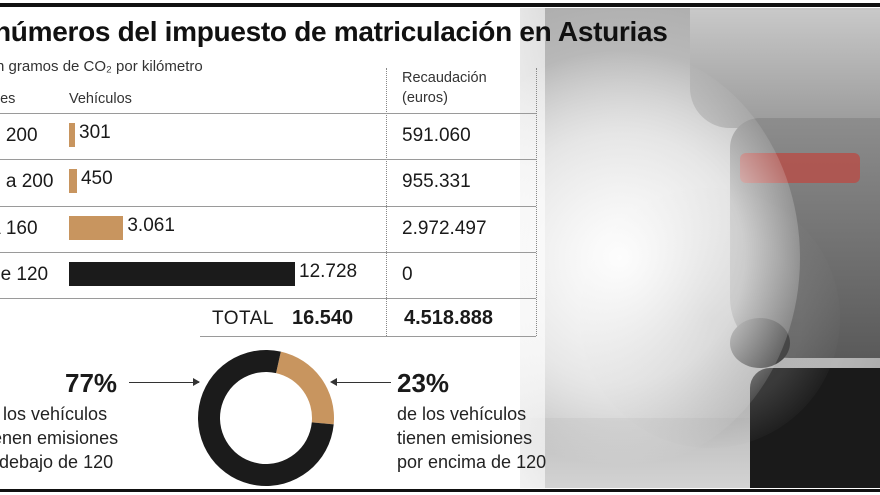 The width and height of the screenshot is (880, 495). What do you see at coordinates (440, 490) in the screenshot?
I see `bottom-rule` at bounding box center [440, 490].